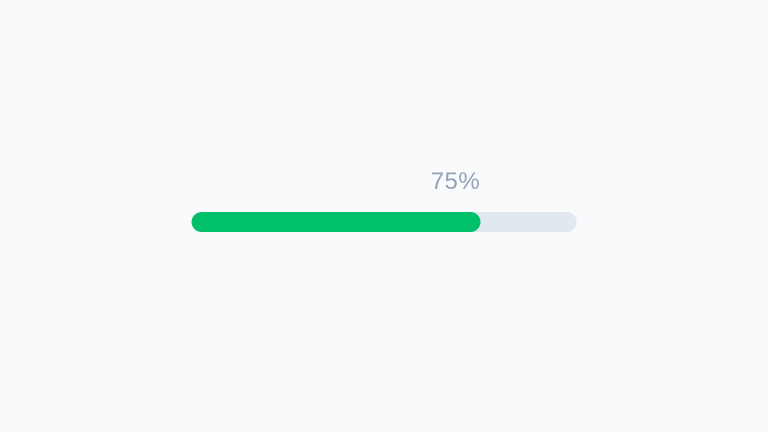 This screenshot has width=768, height=432. Describe the element at coordinates (384, 200) in the screenshot. I see `progress-widget: 75%` at that location.